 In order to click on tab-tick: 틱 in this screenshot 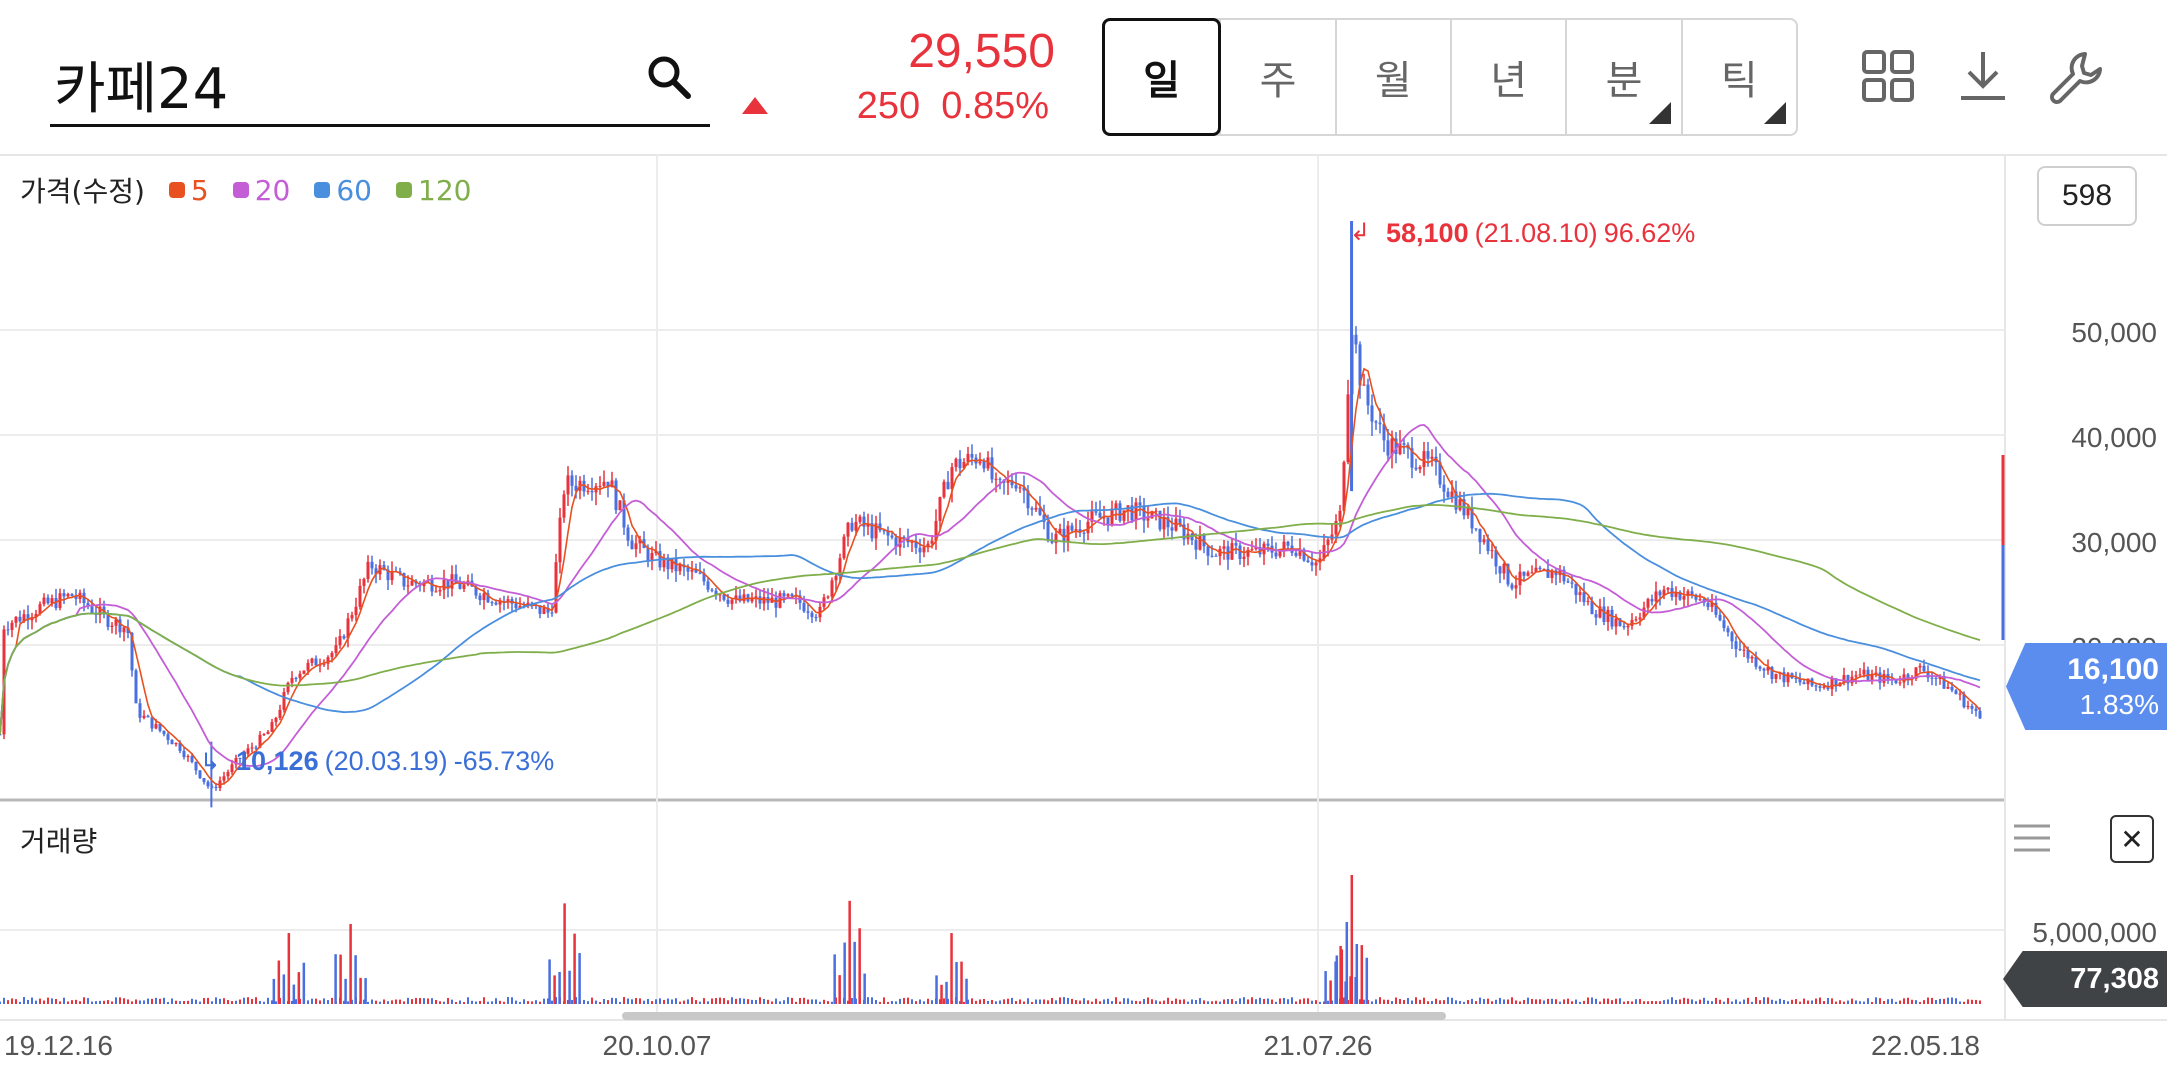, I will do `click(1738, 77)`.